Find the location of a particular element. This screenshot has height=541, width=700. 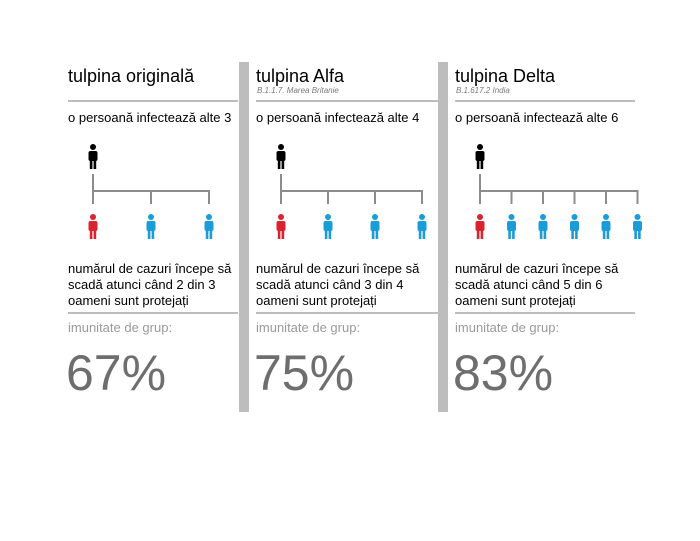

outcome-line: scadă atunci când 3 din 4 is located at coordinates (330, 284).